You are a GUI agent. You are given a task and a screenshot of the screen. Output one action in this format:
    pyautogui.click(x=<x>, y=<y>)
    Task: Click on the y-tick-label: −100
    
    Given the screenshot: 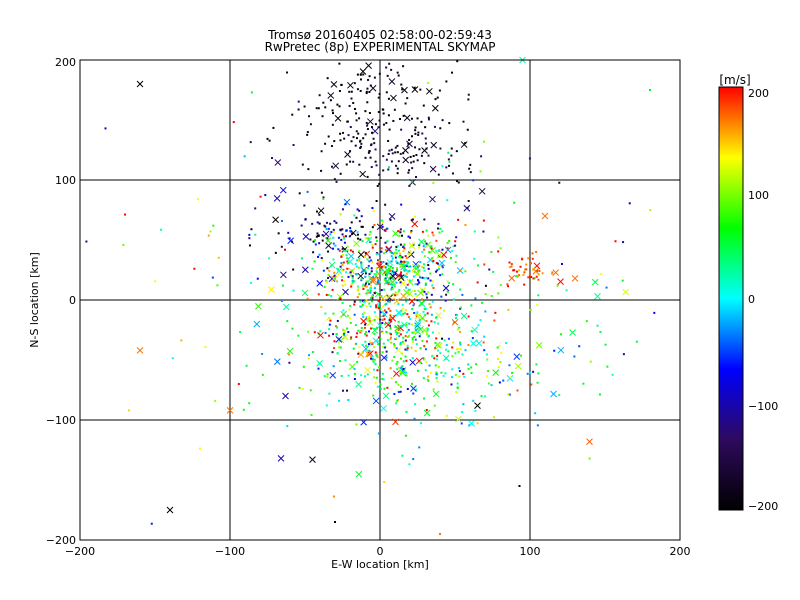 What is the action you would take?
    pyautogui.click(x=61, y=420)
    